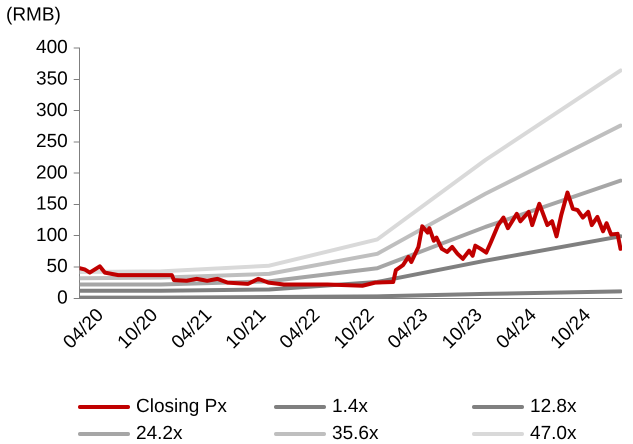 Image resolution: width=633 pixels, height=444 pixels. I want to click on y-tick-label: 200, so click(52, 173).